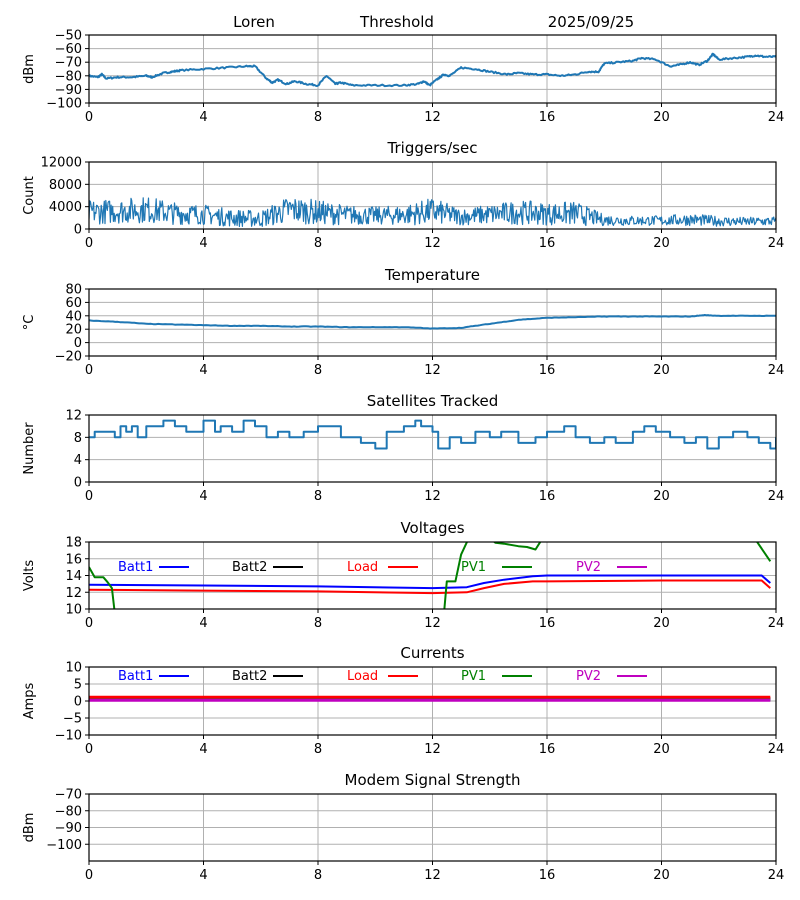  I want to click on chart-title: Triggers/sec, so click(432, 148).